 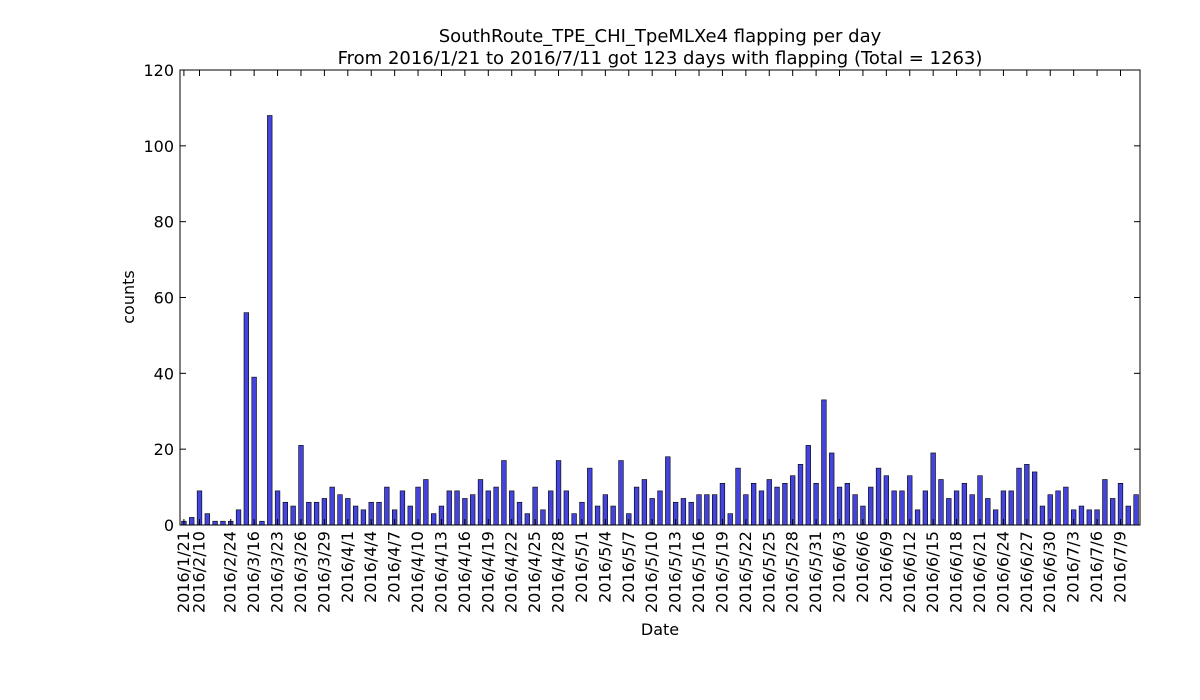 I want to click on x-tick-label: 2016/6/12, so click(x=909, y=572).